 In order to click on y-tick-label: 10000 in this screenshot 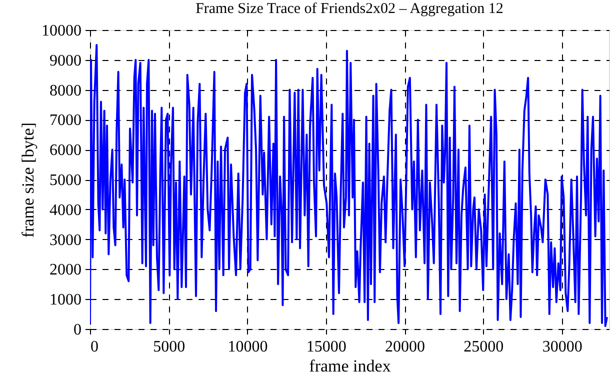, I will do `click(62, 31)`.